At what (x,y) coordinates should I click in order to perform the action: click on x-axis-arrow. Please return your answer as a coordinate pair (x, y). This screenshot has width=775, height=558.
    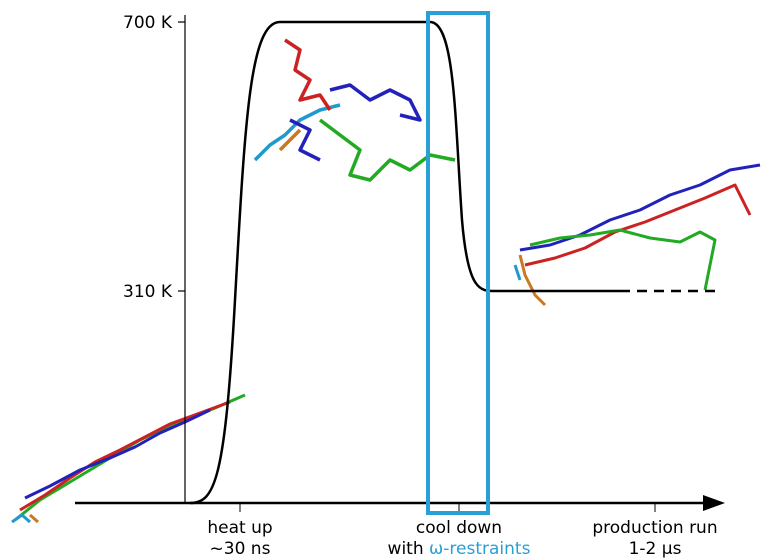
    Looking at the image, I should click on (714, 503).